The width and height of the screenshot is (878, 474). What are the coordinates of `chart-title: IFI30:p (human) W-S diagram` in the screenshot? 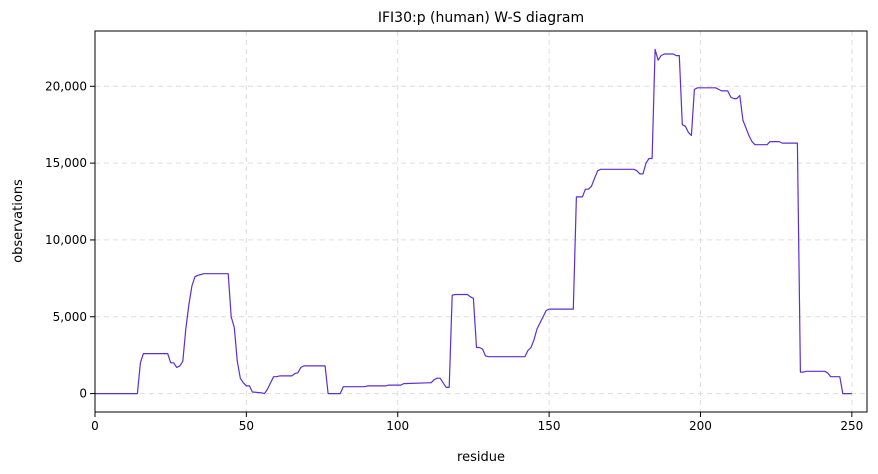 It's located at (481, 18).